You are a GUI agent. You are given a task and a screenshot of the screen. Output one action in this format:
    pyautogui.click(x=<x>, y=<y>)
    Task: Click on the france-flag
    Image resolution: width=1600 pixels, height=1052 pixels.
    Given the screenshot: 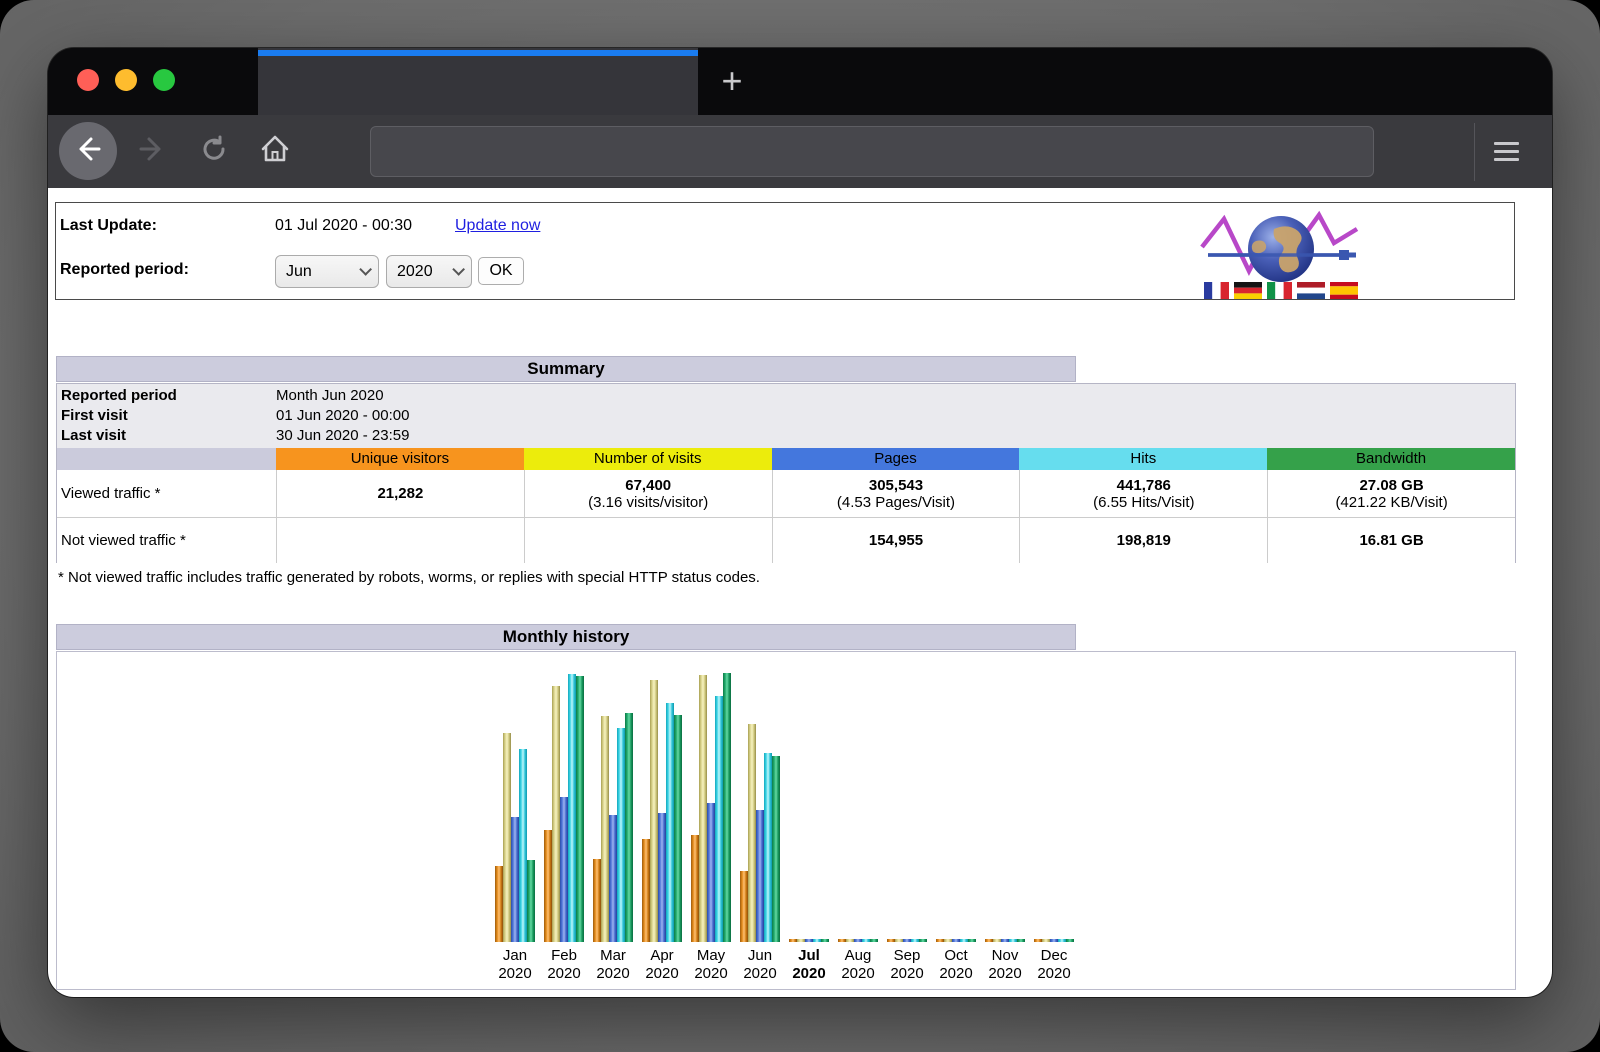 What is the action you would take?
    pyautogui.click(x=1216, y=290)
    